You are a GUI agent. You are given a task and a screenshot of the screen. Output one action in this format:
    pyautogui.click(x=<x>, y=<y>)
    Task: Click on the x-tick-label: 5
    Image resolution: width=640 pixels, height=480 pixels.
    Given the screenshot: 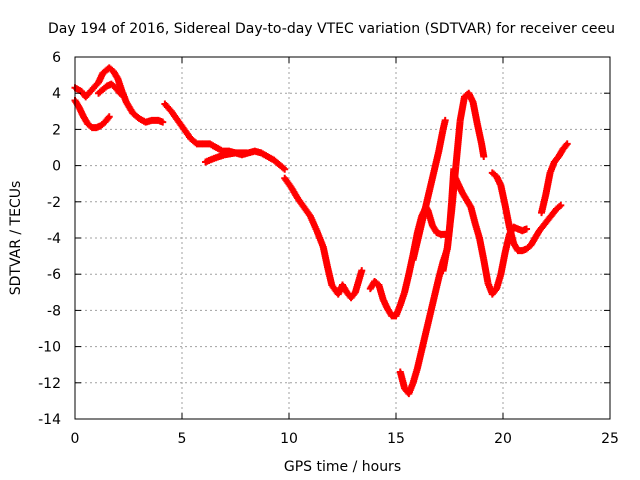 What is the action you would take?
    pyautogui.click(x=182, y=439)
    